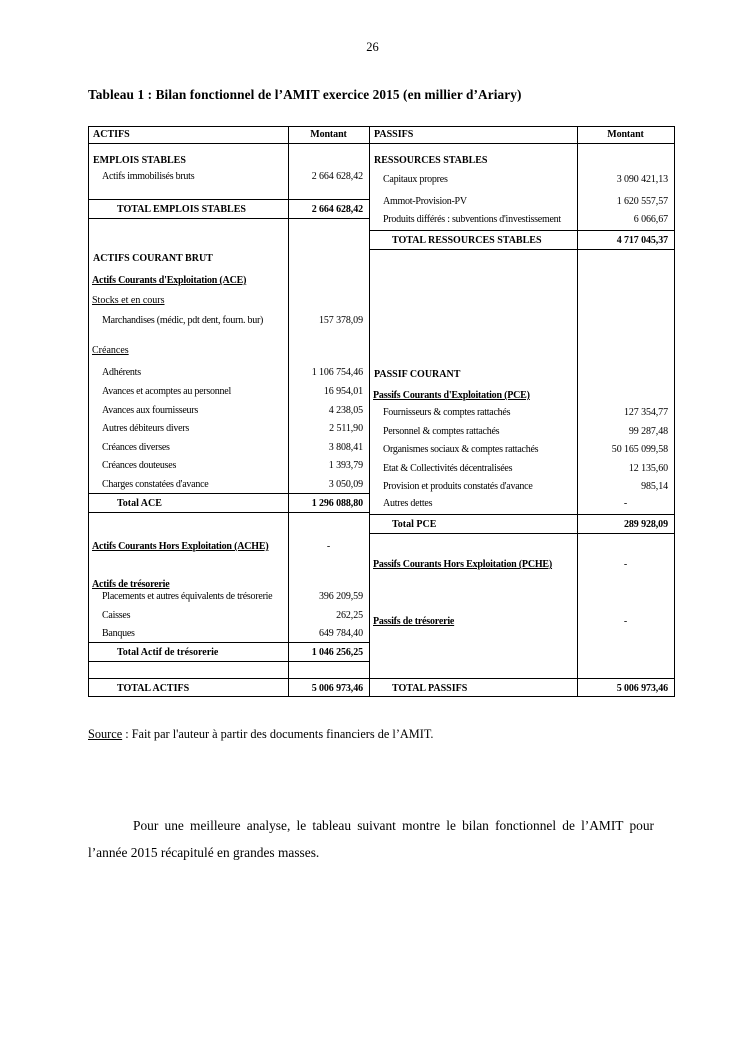  I want to click on row-label: Actifs Courants d'Exploitation (ACE), so click(169, 280).